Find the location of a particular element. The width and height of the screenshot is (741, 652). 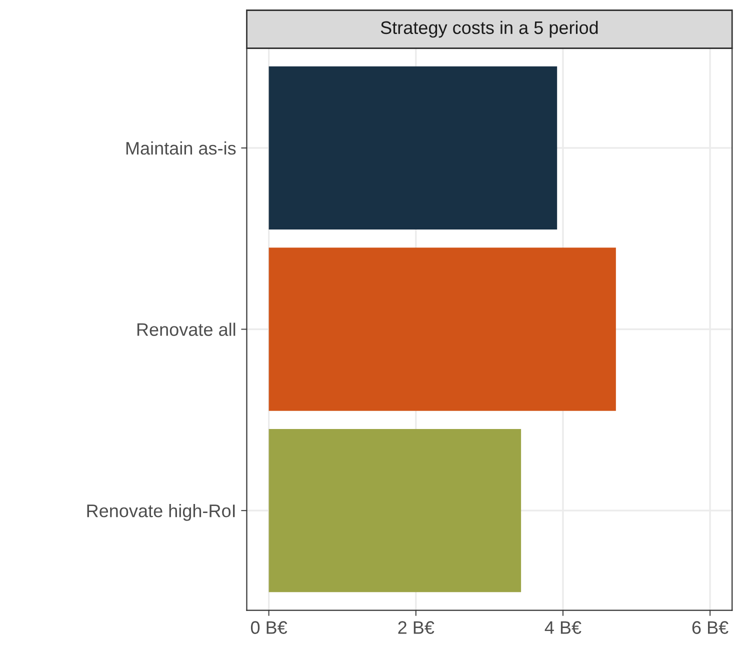

x-tick-label: 4 B€ is located at coordinates (563, 627).